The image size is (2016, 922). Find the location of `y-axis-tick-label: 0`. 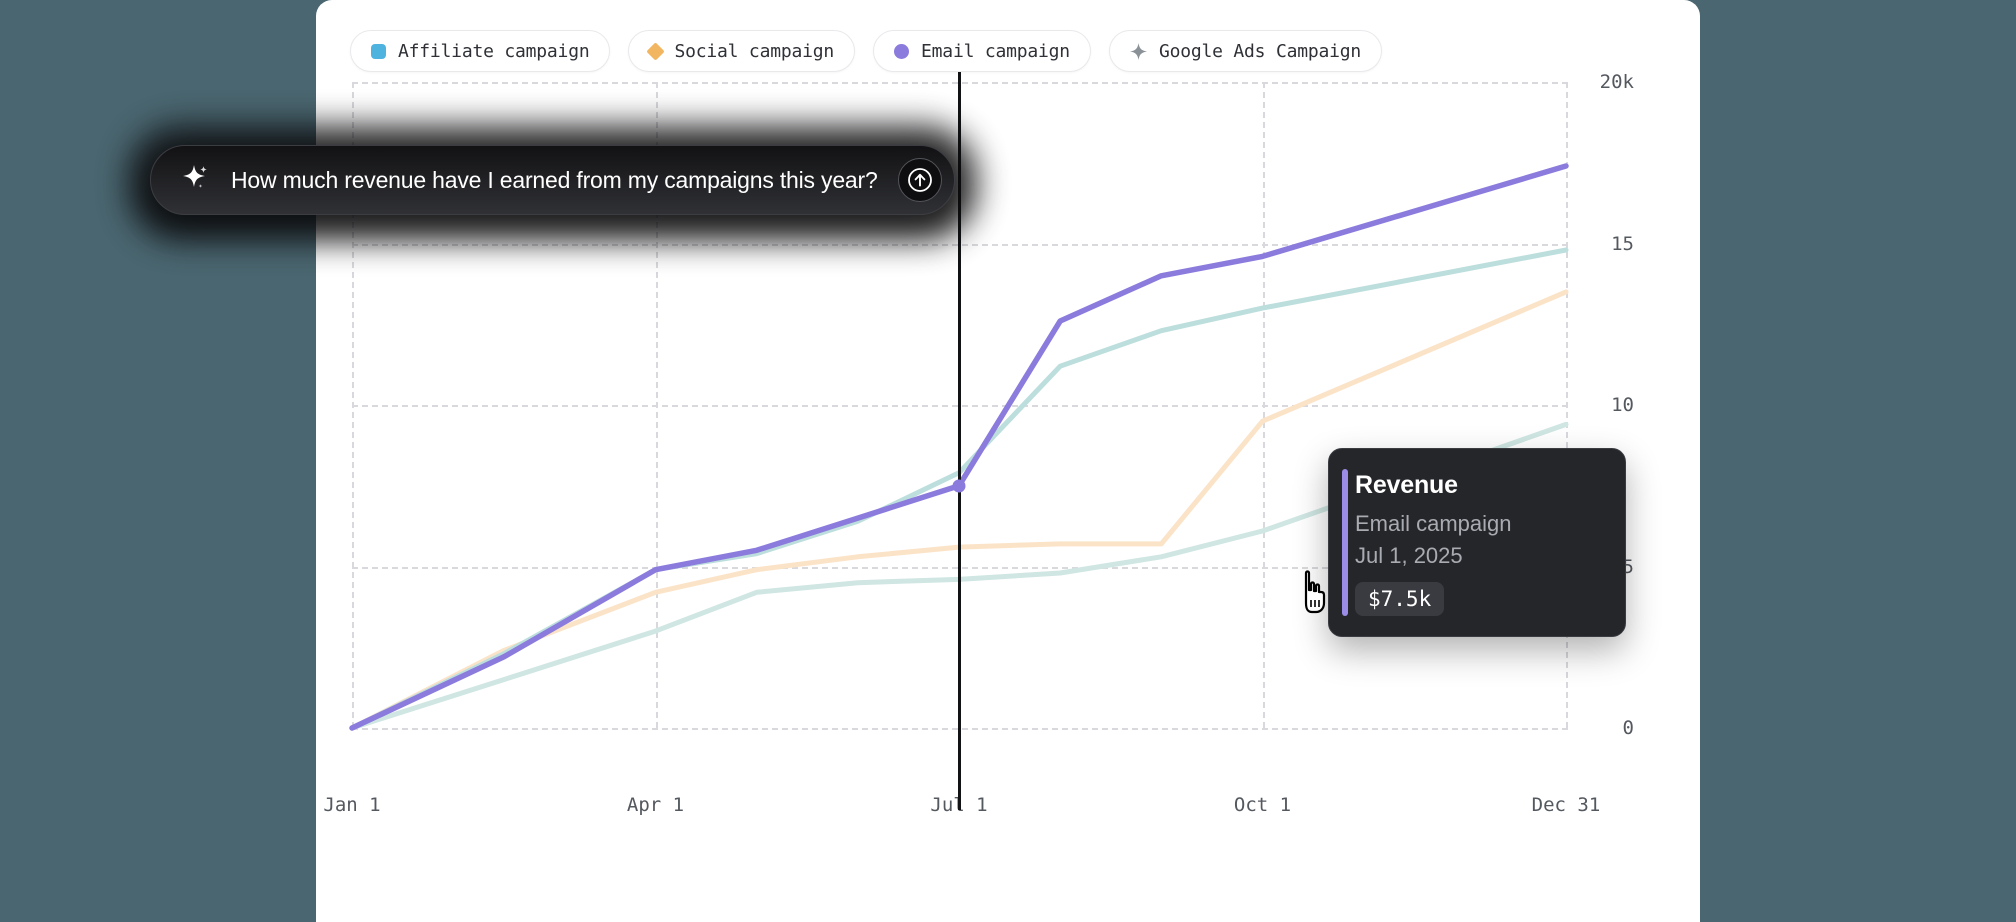

y-axis-tick-label: 0 is located at coordinates (1628, 728).